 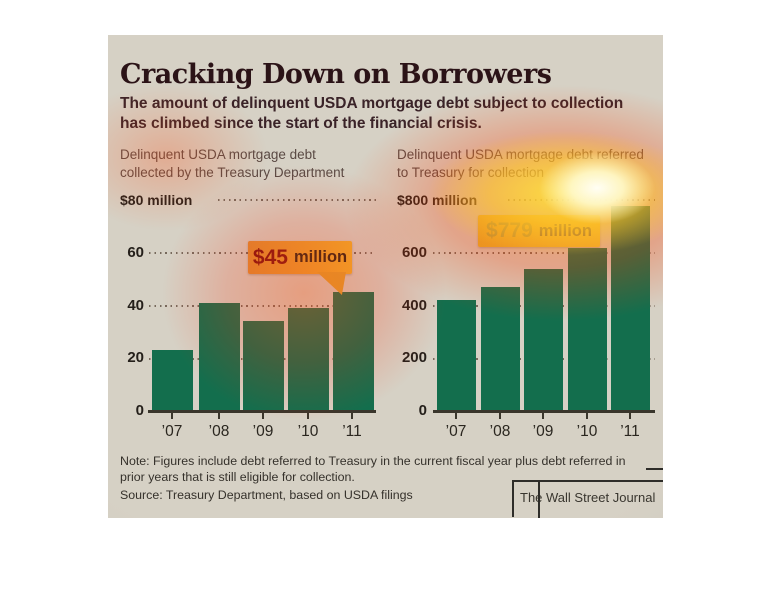 What do you see at coordinates (539, 499) in the screenshot?
I see `credit-box-inner-rule` at bounding box center [539, 499].